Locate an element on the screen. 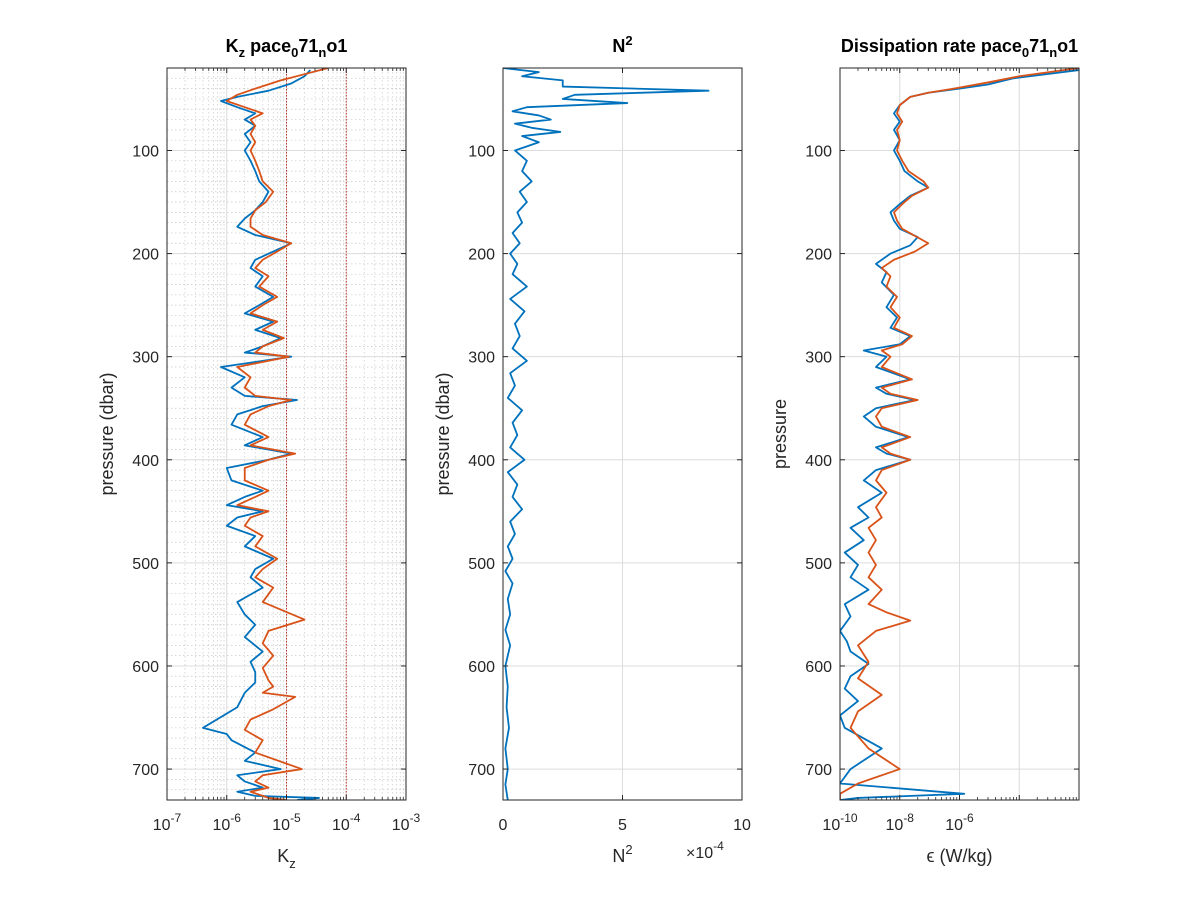  x-axis-label: ϵ (W/kg) is located at coordinates (960, 856).